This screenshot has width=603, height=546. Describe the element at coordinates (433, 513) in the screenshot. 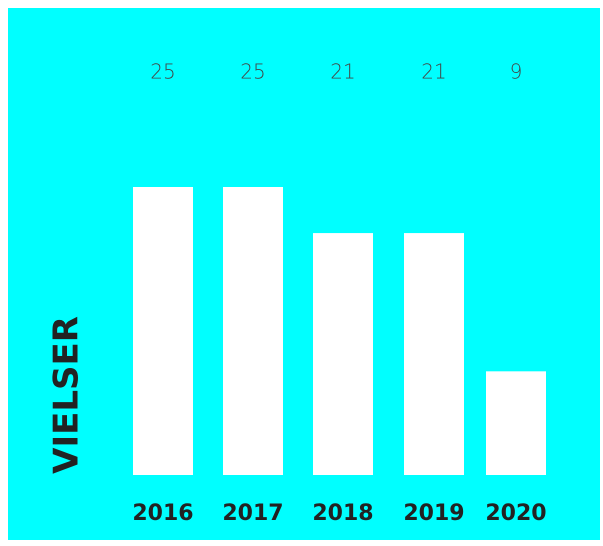

I see `x-tick-label: 2019` at that location.